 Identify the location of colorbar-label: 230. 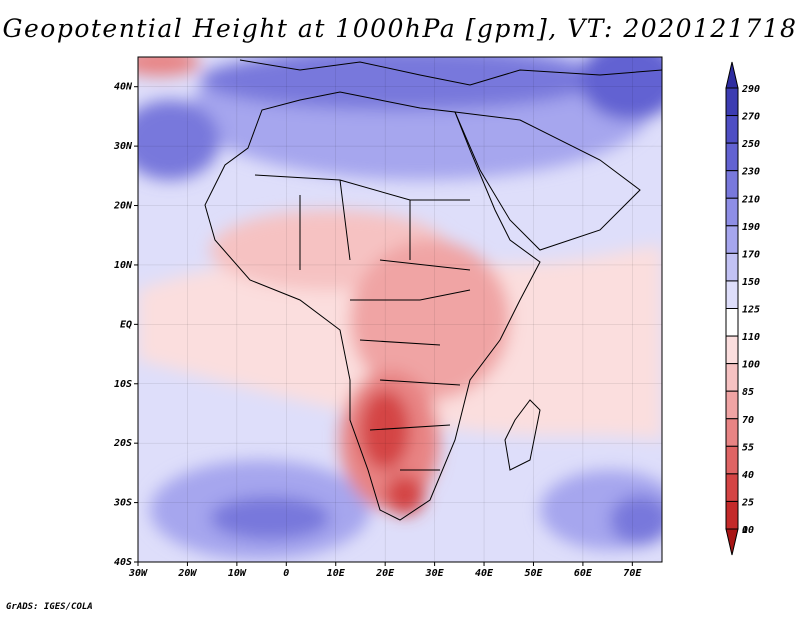
(750, 172).